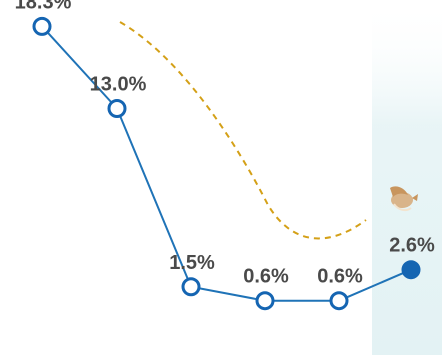 Image resolution: width=442 pixels, height=355 pixels. Describe the element at coordinates (404, 199) in the screenshot. I see `bird-icon` at that location.